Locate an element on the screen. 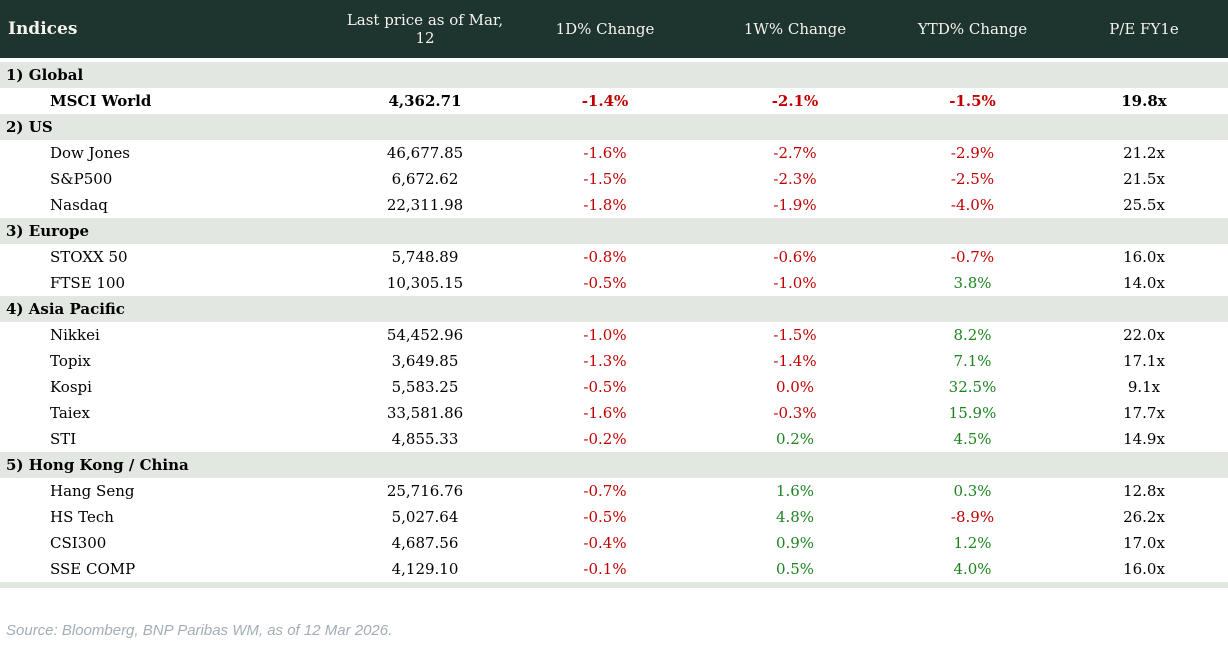 Image resolution: width=1228 pixels, height=657 pixels. pe-ratio: 17.7x is located at coordinates (1144, 413).